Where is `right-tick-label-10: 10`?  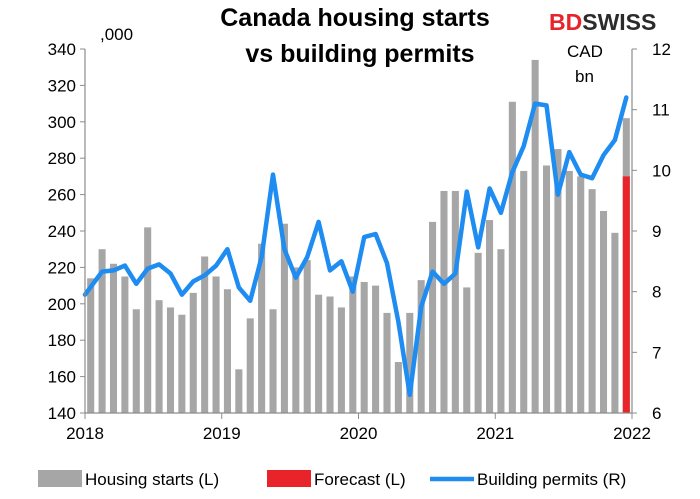
right-tick-label-10: 10 is located at coordinates (661, 170).